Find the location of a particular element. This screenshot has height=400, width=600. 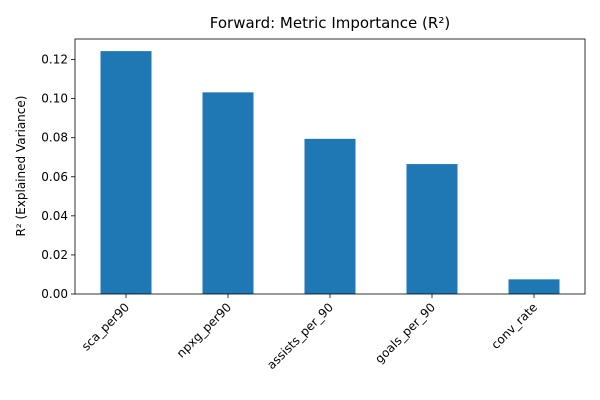

bar-conv_rate is located at coordinates (534, 286).